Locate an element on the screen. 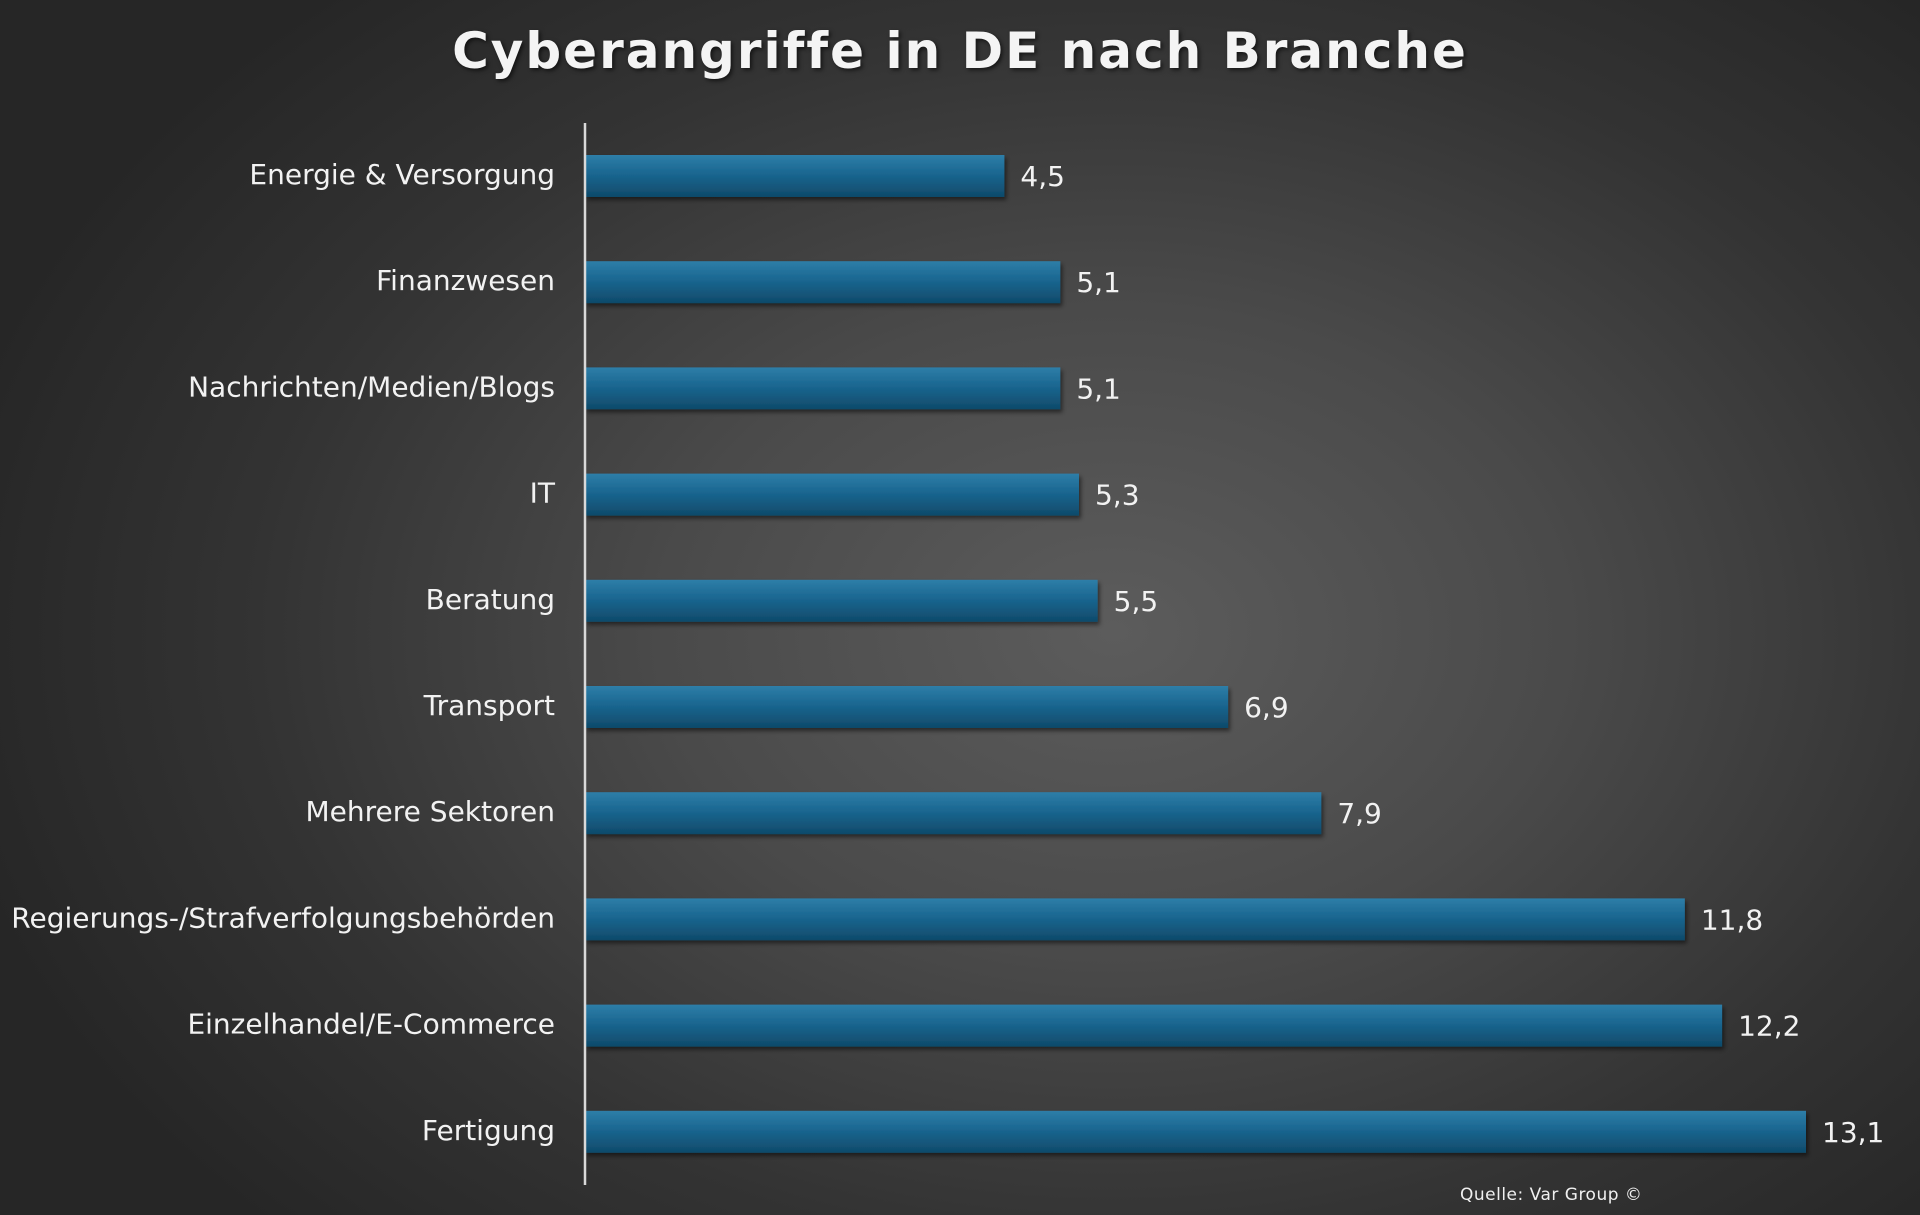  value-label-5: 6,9 is located at coordinates (1266, 707).